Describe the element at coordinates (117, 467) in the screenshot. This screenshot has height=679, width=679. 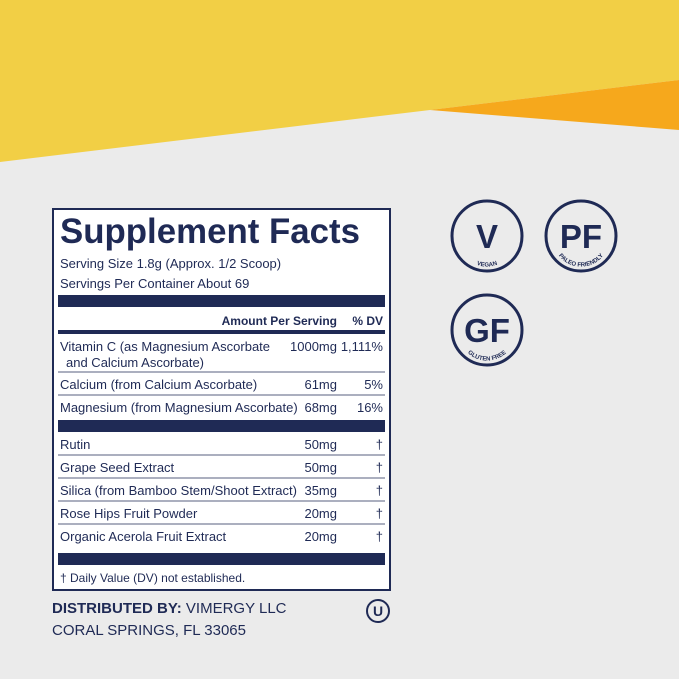
I see `nutrient-name: Grape Seed Extract` at that location.